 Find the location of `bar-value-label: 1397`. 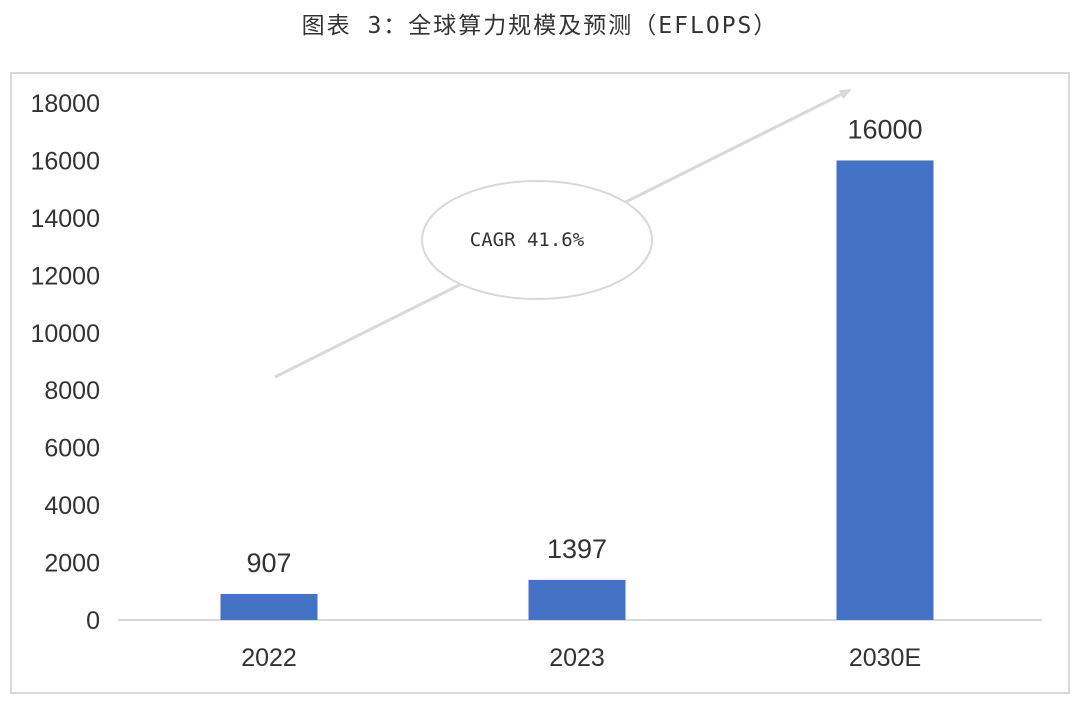

bar-value-label: 1397 is located at coordinates (577, 549).